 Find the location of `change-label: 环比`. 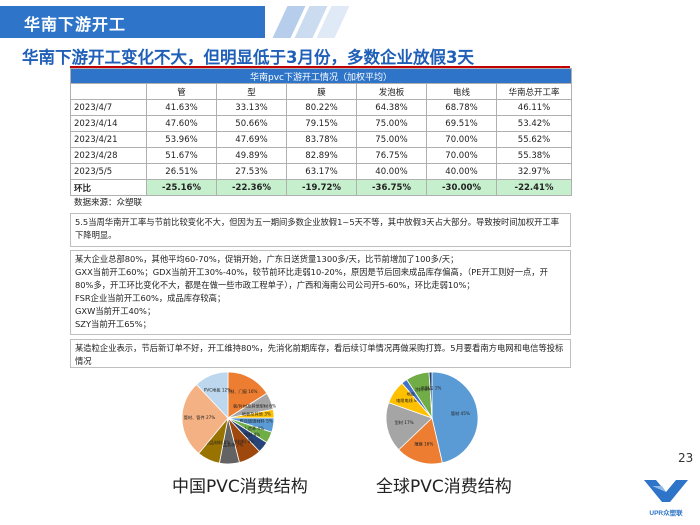

change-label: 环比 is located at coordinates (108, 187).